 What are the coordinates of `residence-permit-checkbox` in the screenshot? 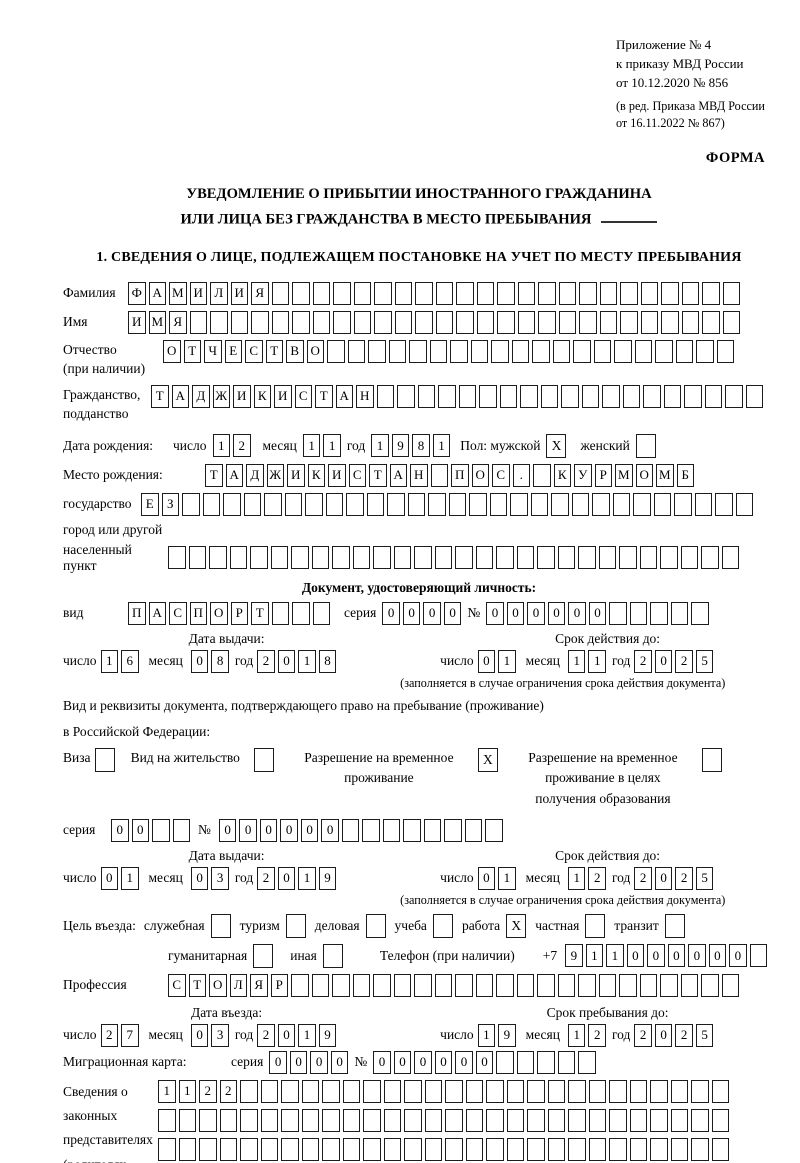 It's located at (263, 760).